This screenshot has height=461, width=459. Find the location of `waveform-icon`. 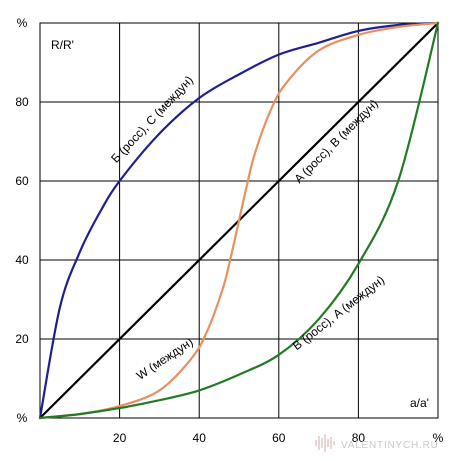

waveform-icon is located at coordinates (325, 443).